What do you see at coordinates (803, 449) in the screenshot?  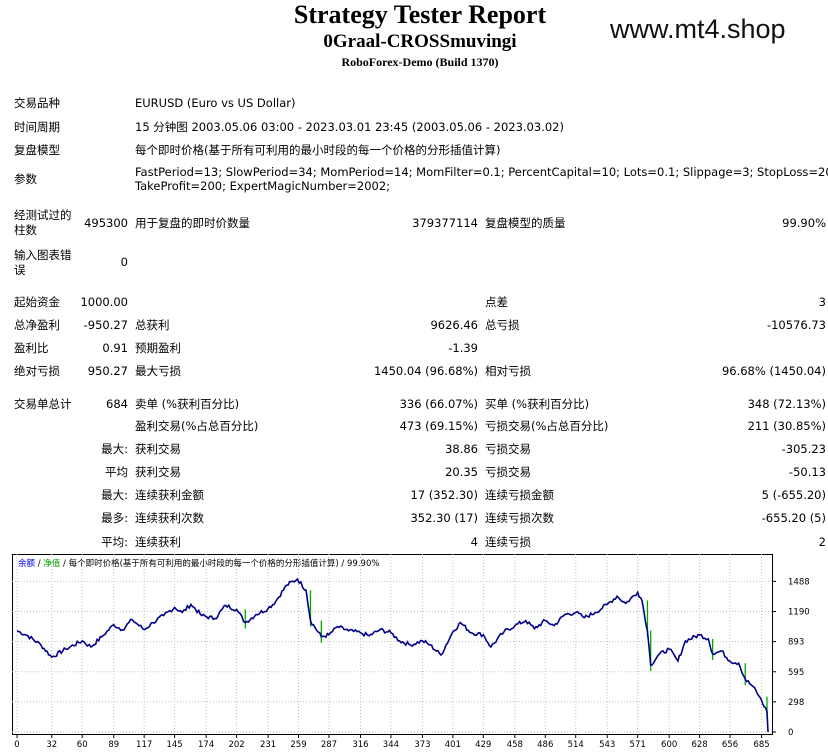 I see `largest-loss-value: -305.23` at bounding box center [803, 449].